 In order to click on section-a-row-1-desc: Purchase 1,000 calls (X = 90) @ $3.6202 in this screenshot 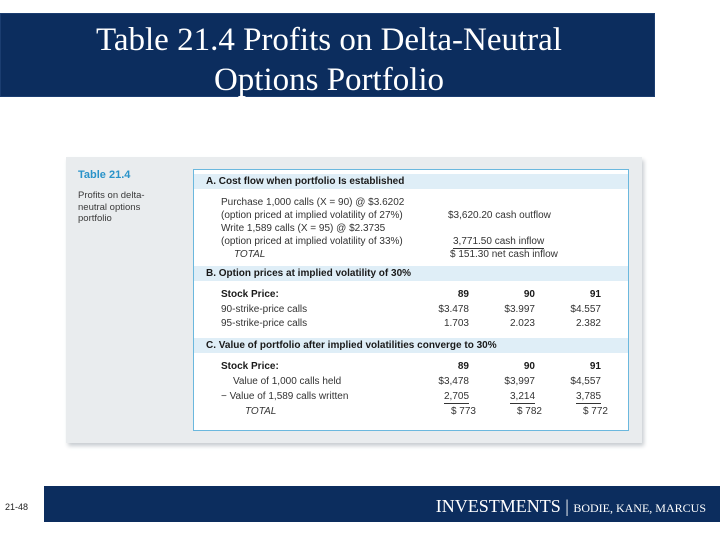, I will do `click(313, 202)`.